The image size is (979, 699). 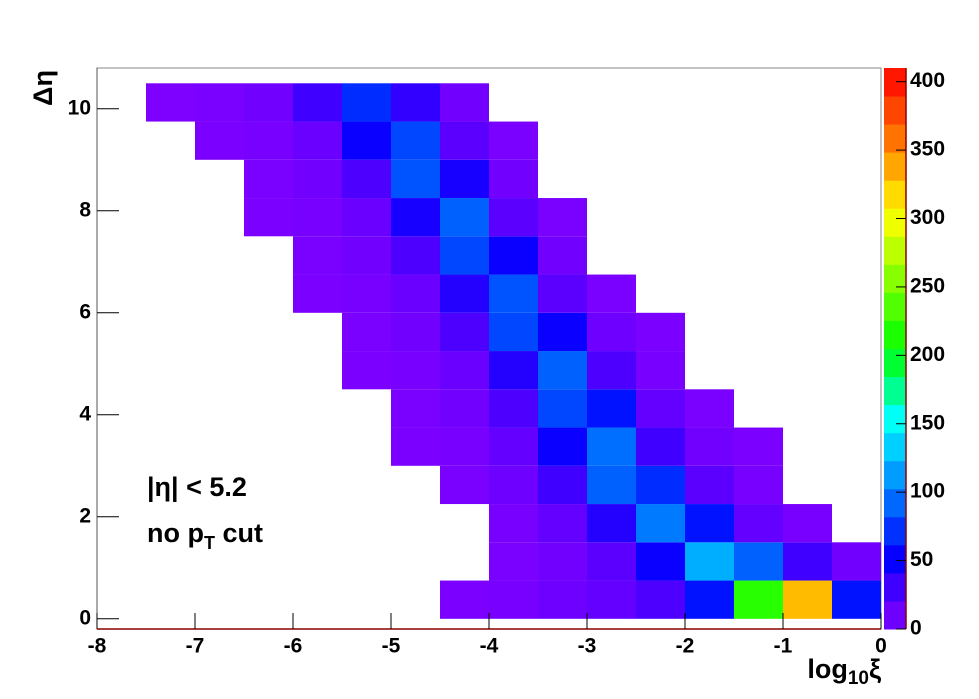 What do you see at coordinates (85, 311) in the screenshot?
I see `y-tick-label: 6` at bounding box center [85, 311].